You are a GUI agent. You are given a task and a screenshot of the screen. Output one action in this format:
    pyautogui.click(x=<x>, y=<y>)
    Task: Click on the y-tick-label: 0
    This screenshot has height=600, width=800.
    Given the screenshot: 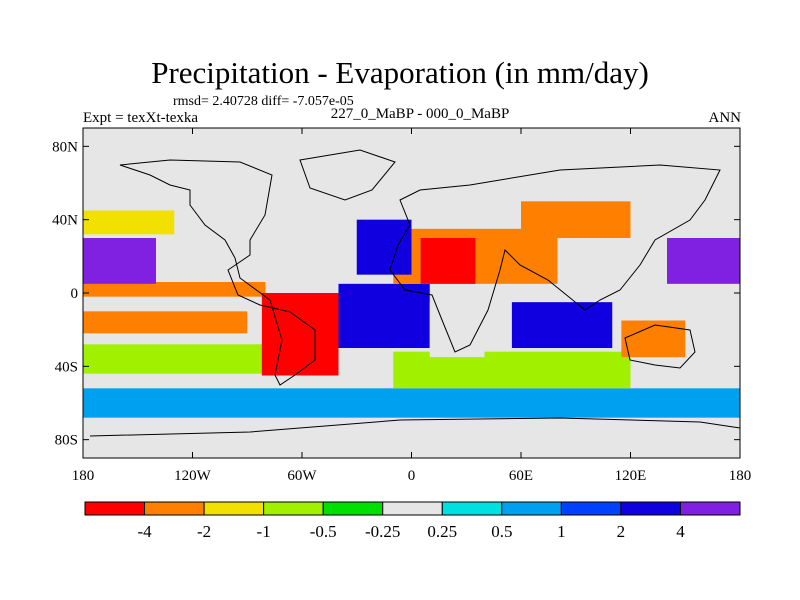 What is the action you would take?
    pyautogui.click(x=75, y=294)
    